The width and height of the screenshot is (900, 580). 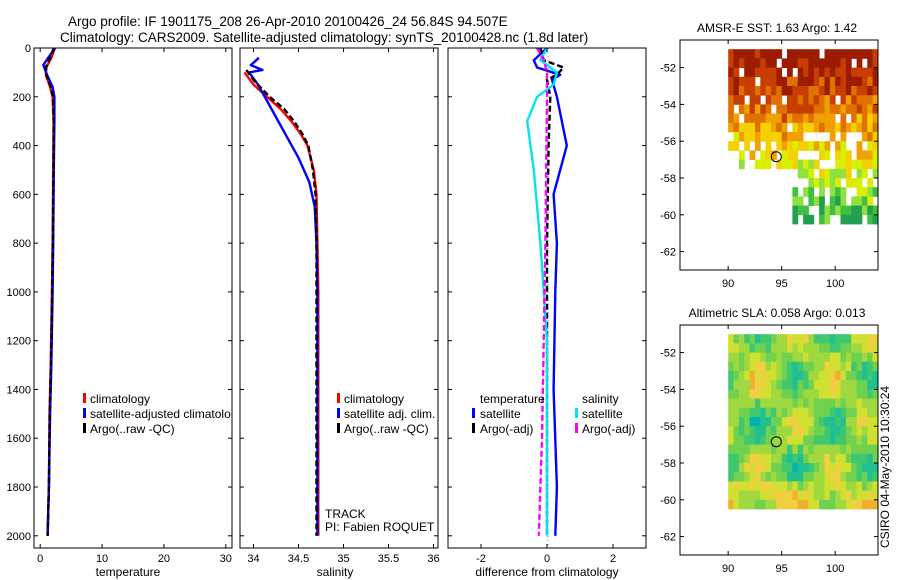 What do you see at coordinates (281, 296) in the screenshot?
I see `salinity-lines` at bounding box center [281, 296].